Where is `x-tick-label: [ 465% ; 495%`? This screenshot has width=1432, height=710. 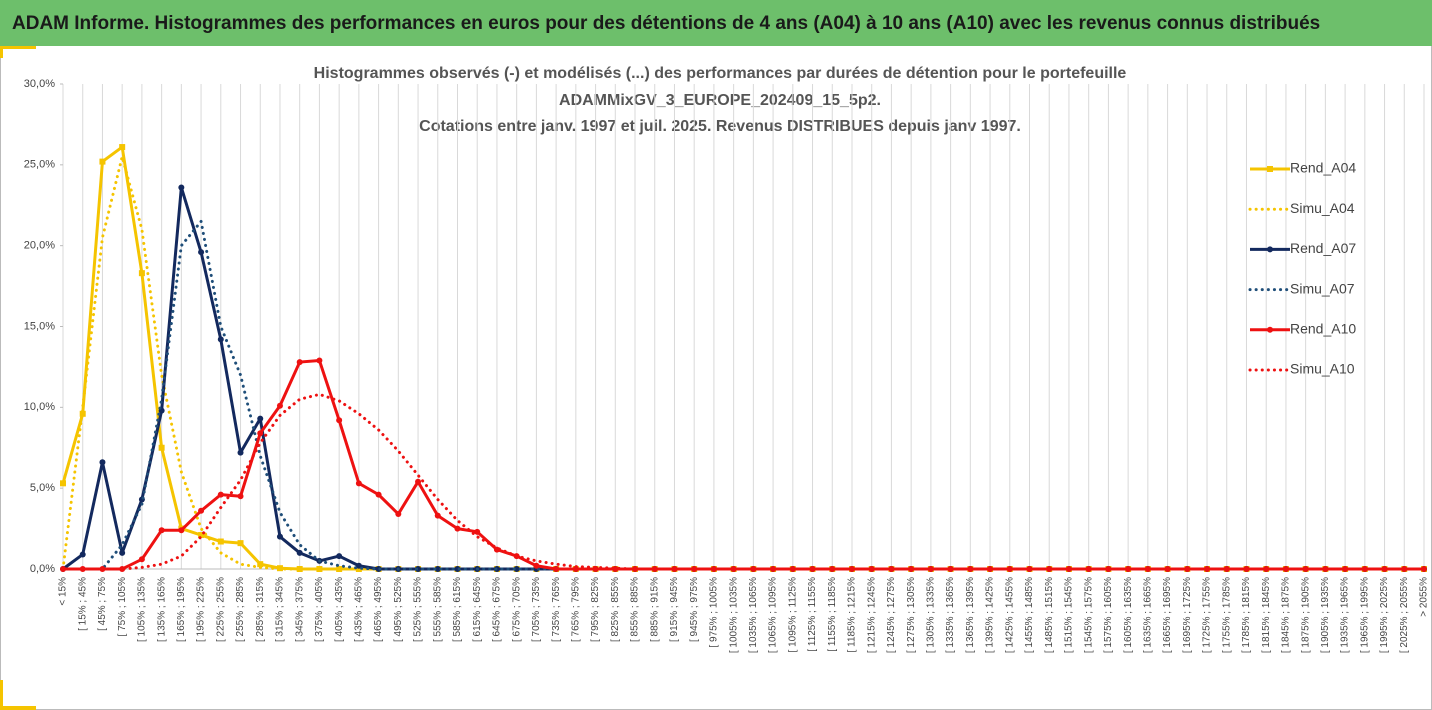
x-tick-label: [ 465% ; 495% is located at coordinates (378, 609).